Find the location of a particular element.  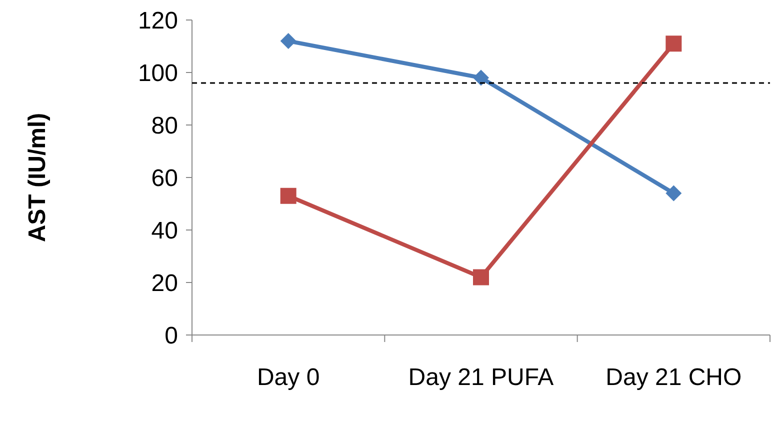

y-tick-label: 0 is located at coordinates (171, 336).